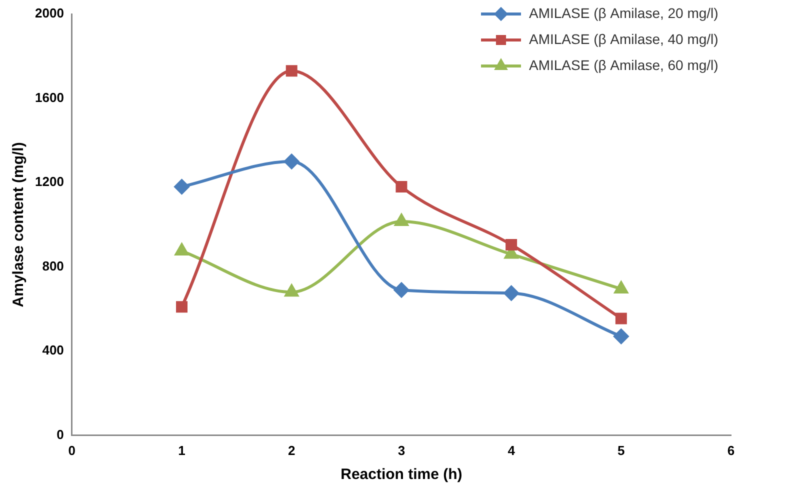 The width and height of the screenshot is (801, 492). I want to click on legend-label: AMILASE (β Amilase, 60 mg/l), so click(623, 64).